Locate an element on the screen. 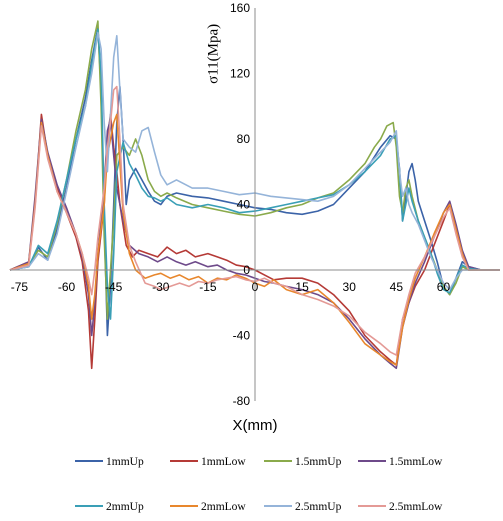 The image size is (503, 521). x-tick-label: 15 is located at coordinates (302, 287).